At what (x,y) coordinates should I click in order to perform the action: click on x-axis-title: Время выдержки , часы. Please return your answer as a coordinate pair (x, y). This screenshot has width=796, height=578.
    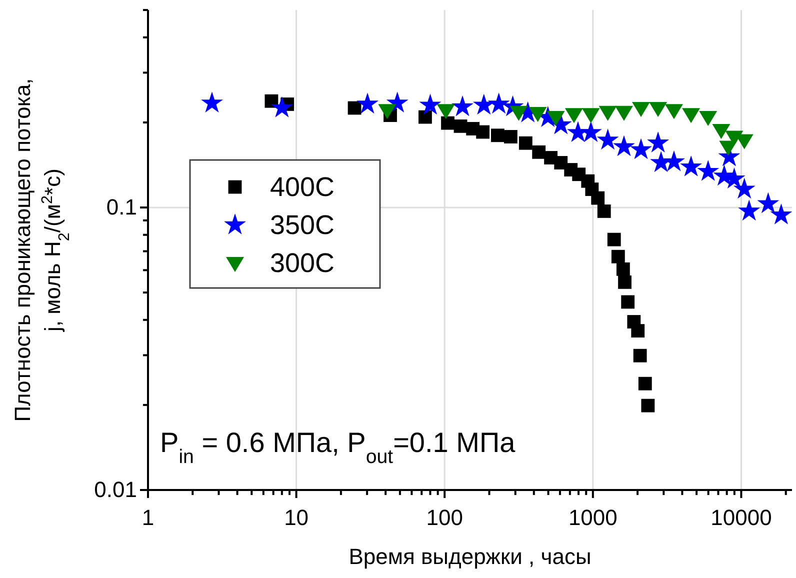
    Looking at the image, I should click on (470, 556).